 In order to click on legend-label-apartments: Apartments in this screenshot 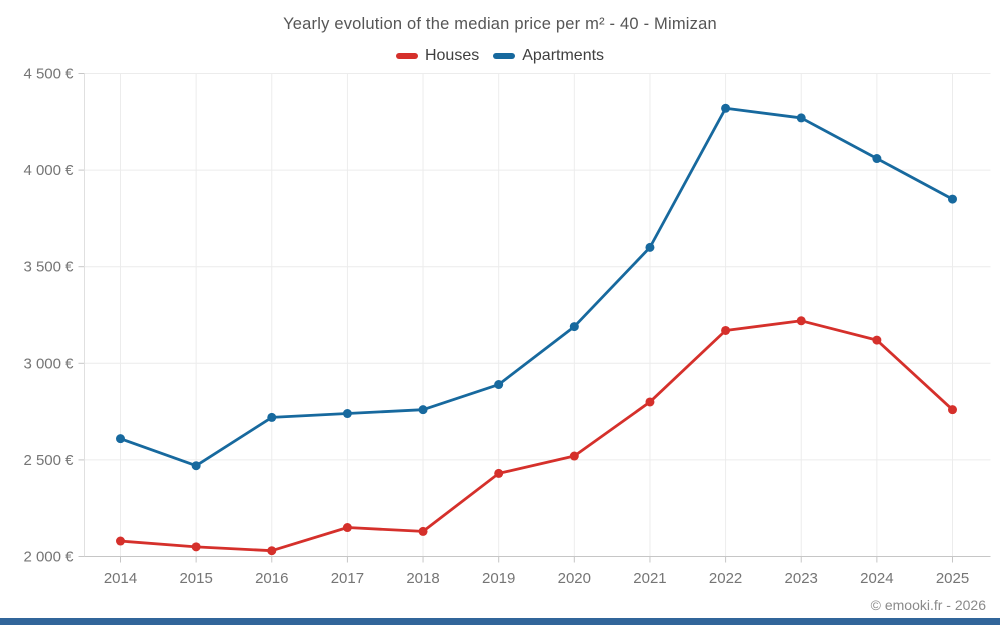, I will do `click(563, 55)`.